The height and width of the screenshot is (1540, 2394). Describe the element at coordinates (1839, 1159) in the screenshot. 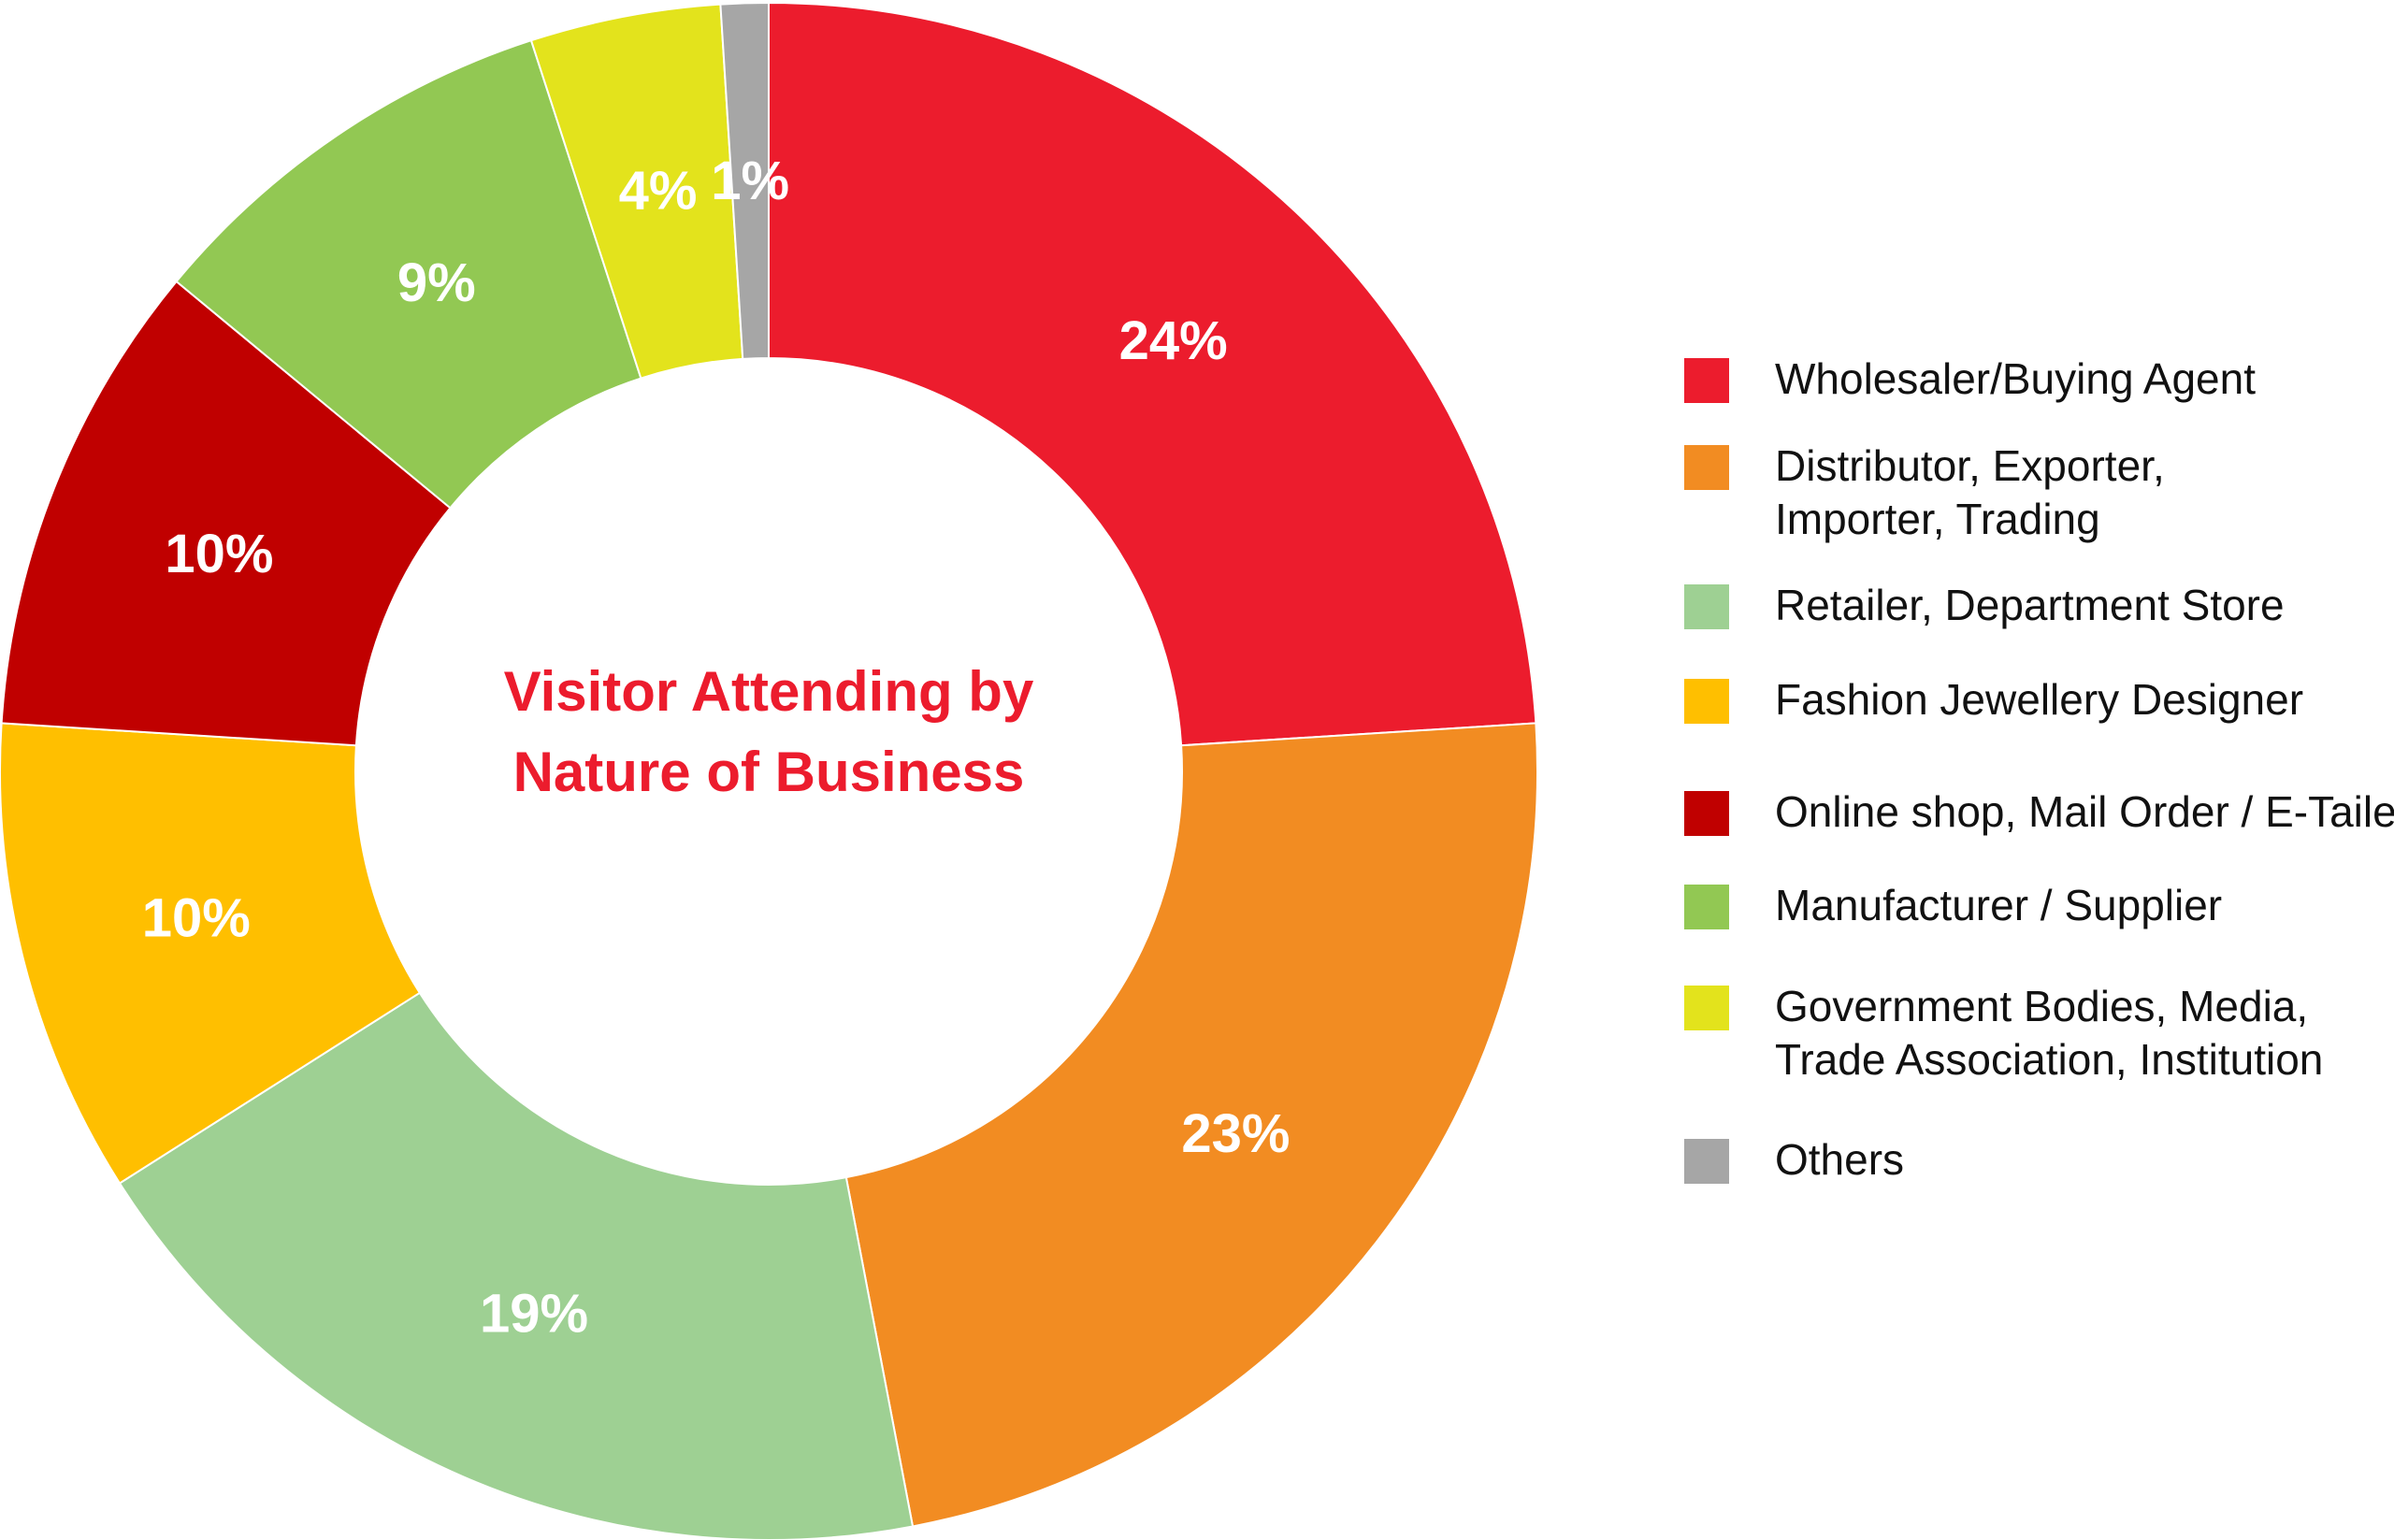

I see `legend-label: Others` at that location.